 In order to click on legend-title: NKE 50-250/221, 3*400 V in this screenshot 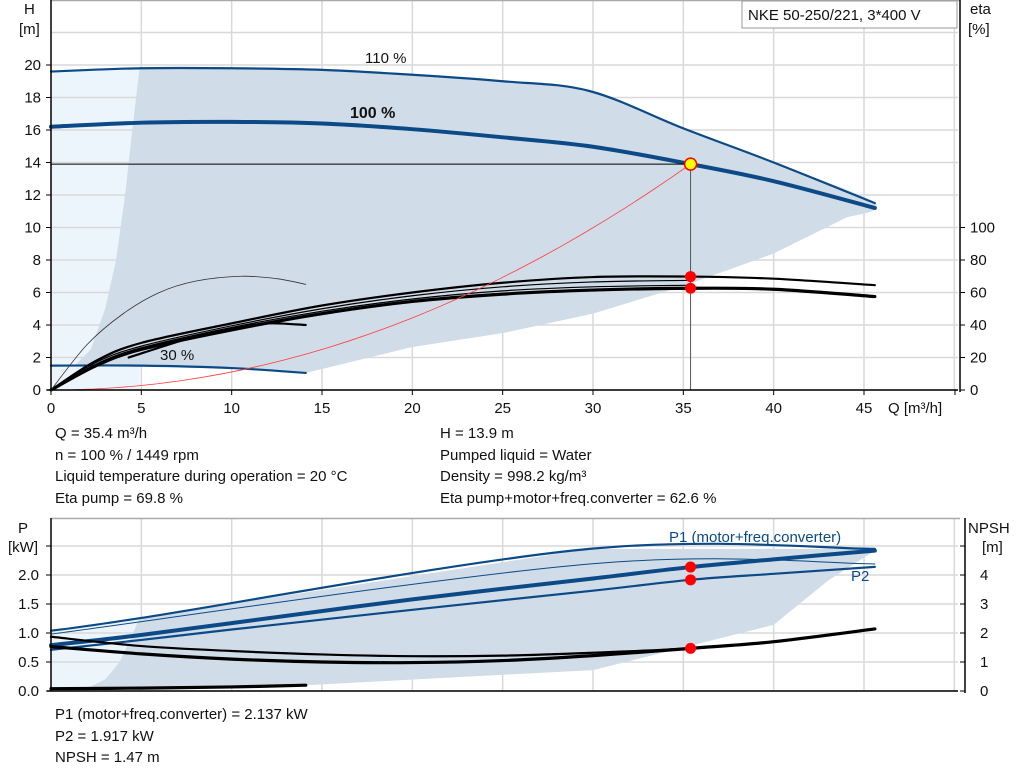, I will do `click(834, 15)`.